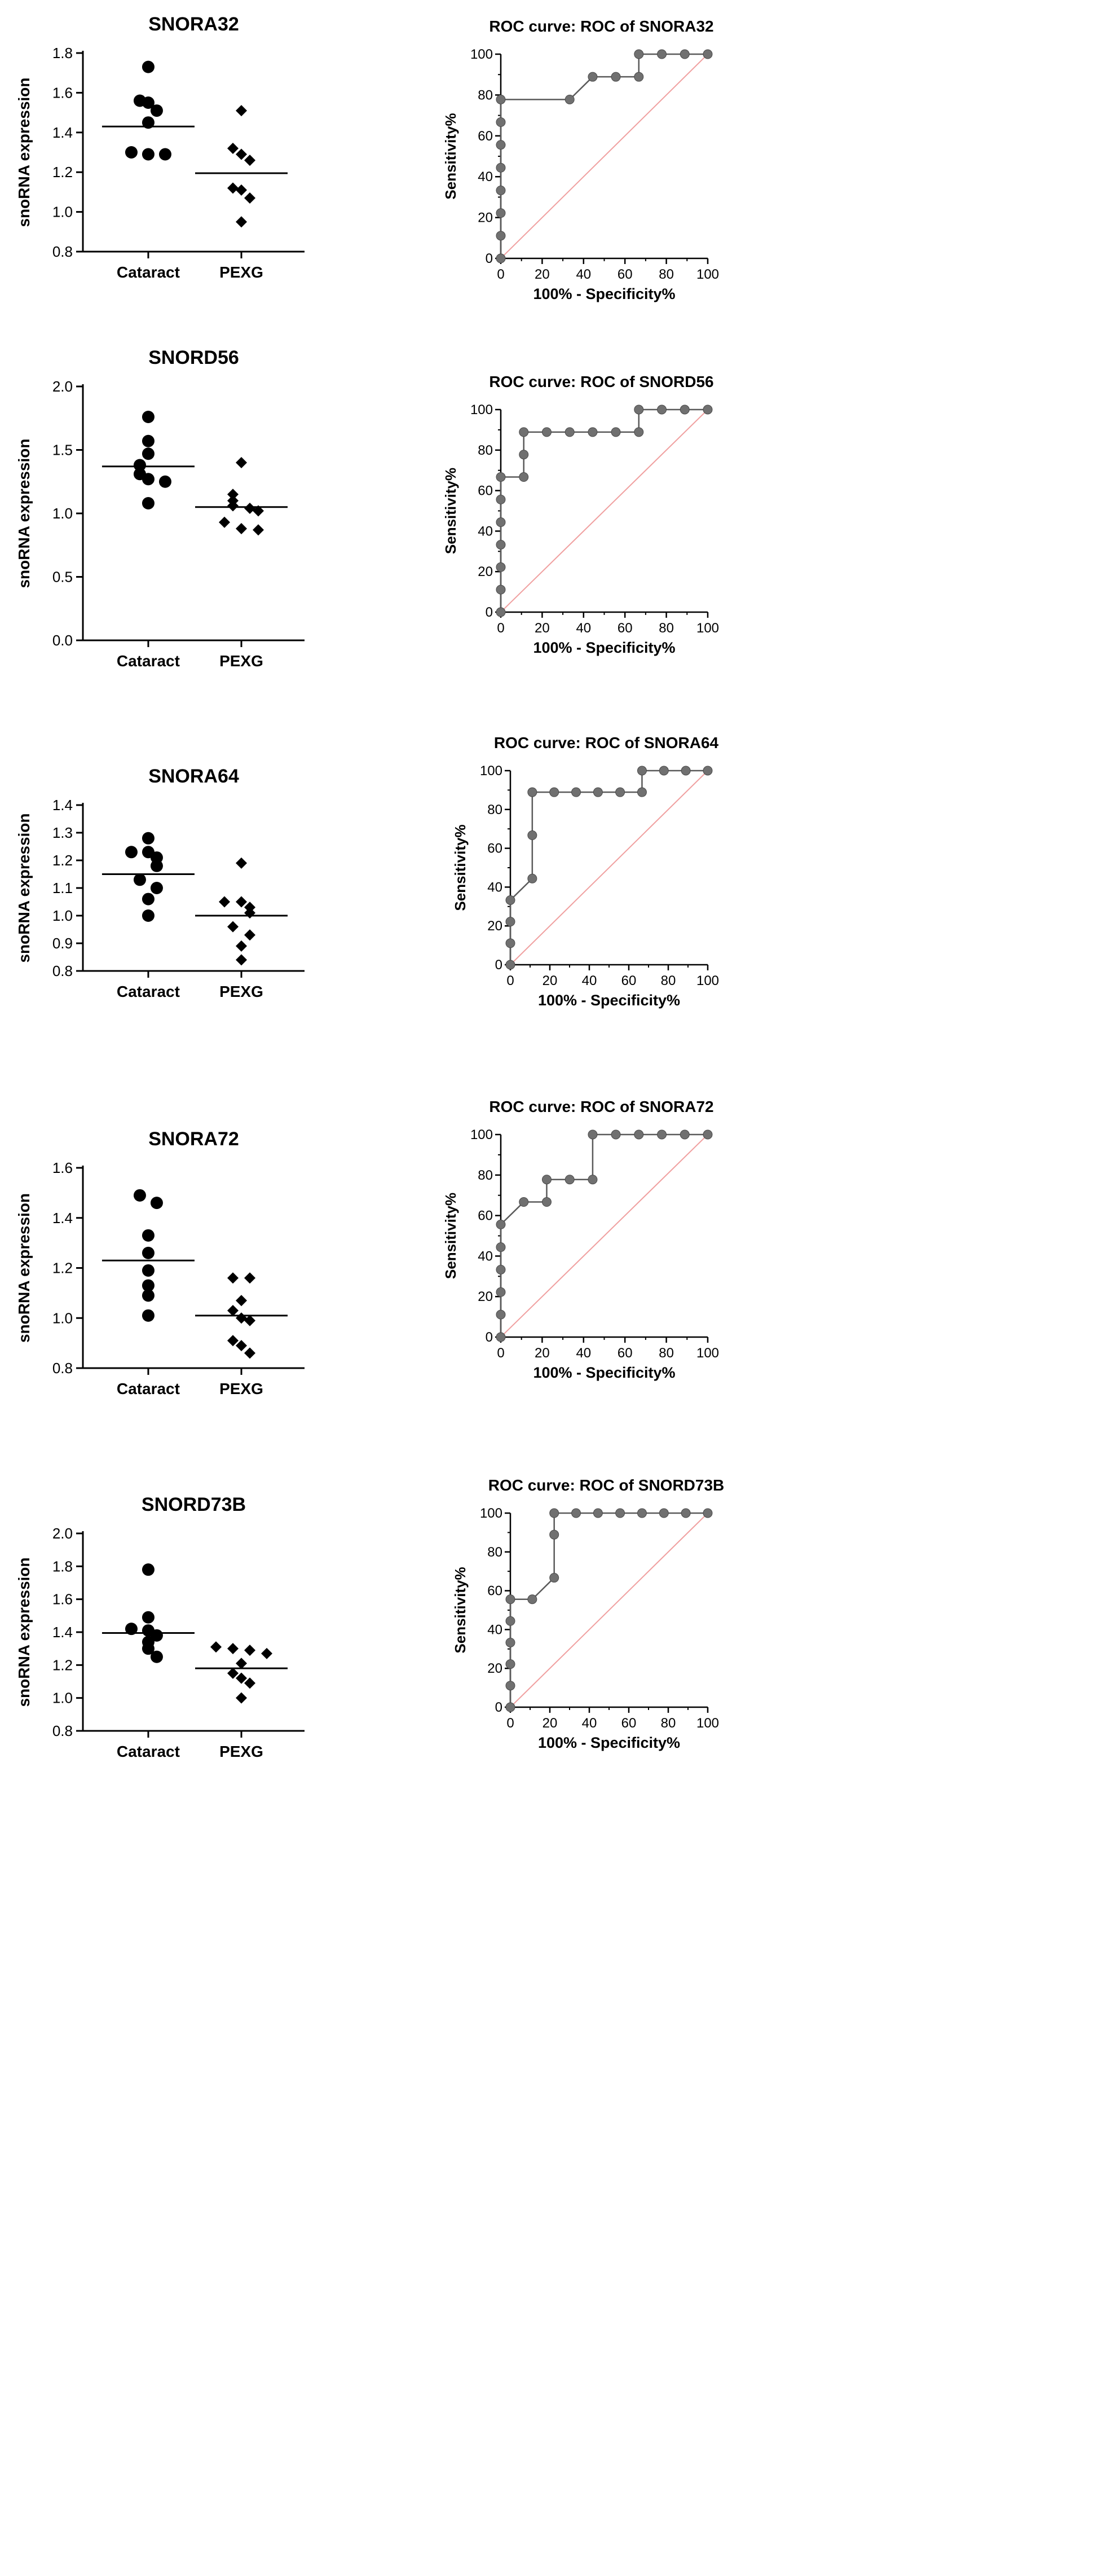 This screenshot has height=2576, width=1107. Describe the element at coordinates (62, 1664) in the screenshot. I see `y-tick-label: 1.2` at that location.